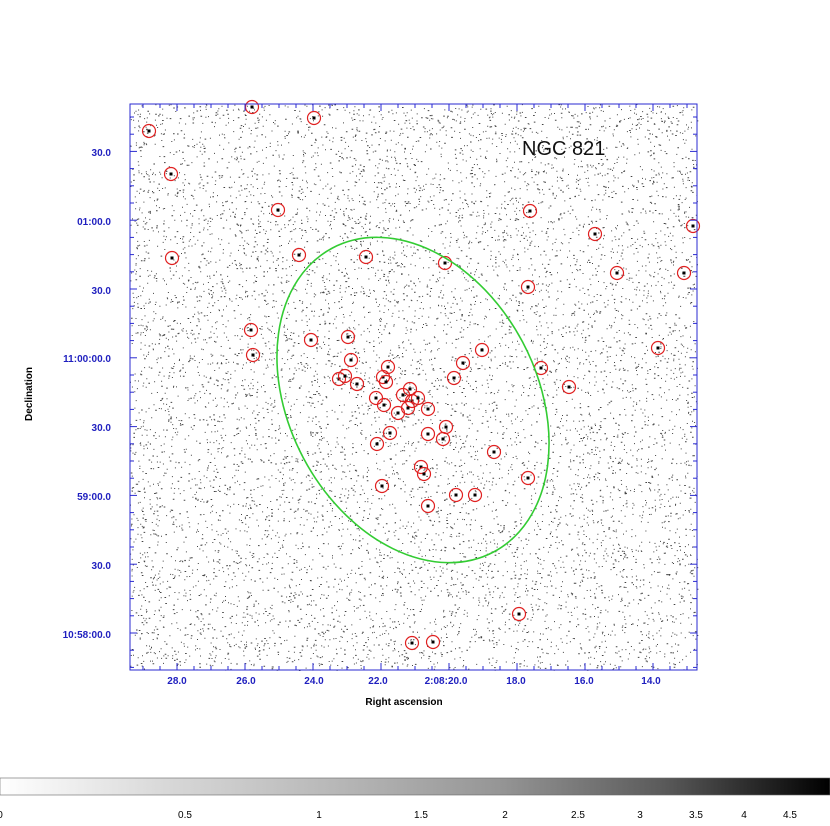 This screenshot has height=826, width=830. I want to click on colorbar-tick-label: 4.5, so click(790, 815).